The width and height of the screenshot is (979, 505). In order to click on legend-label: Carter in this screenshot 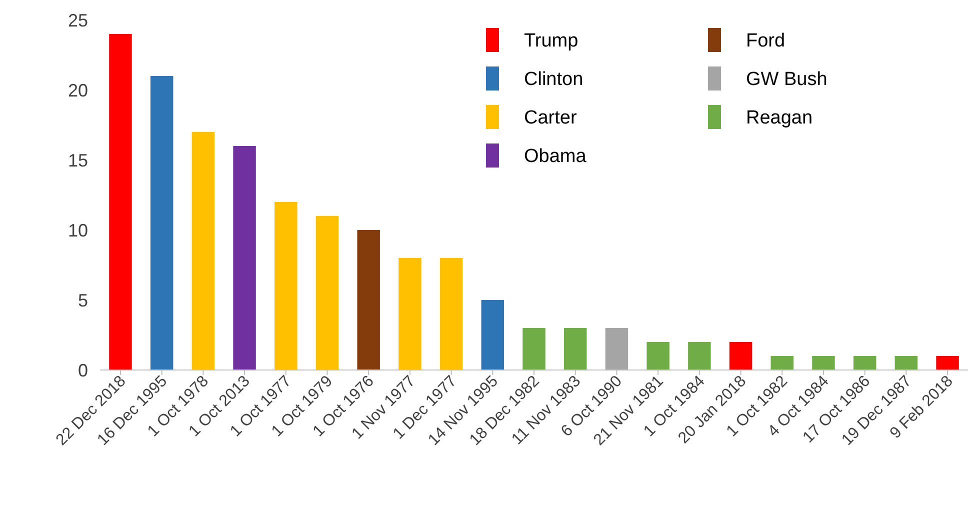, I will do `click(551, 118)`.